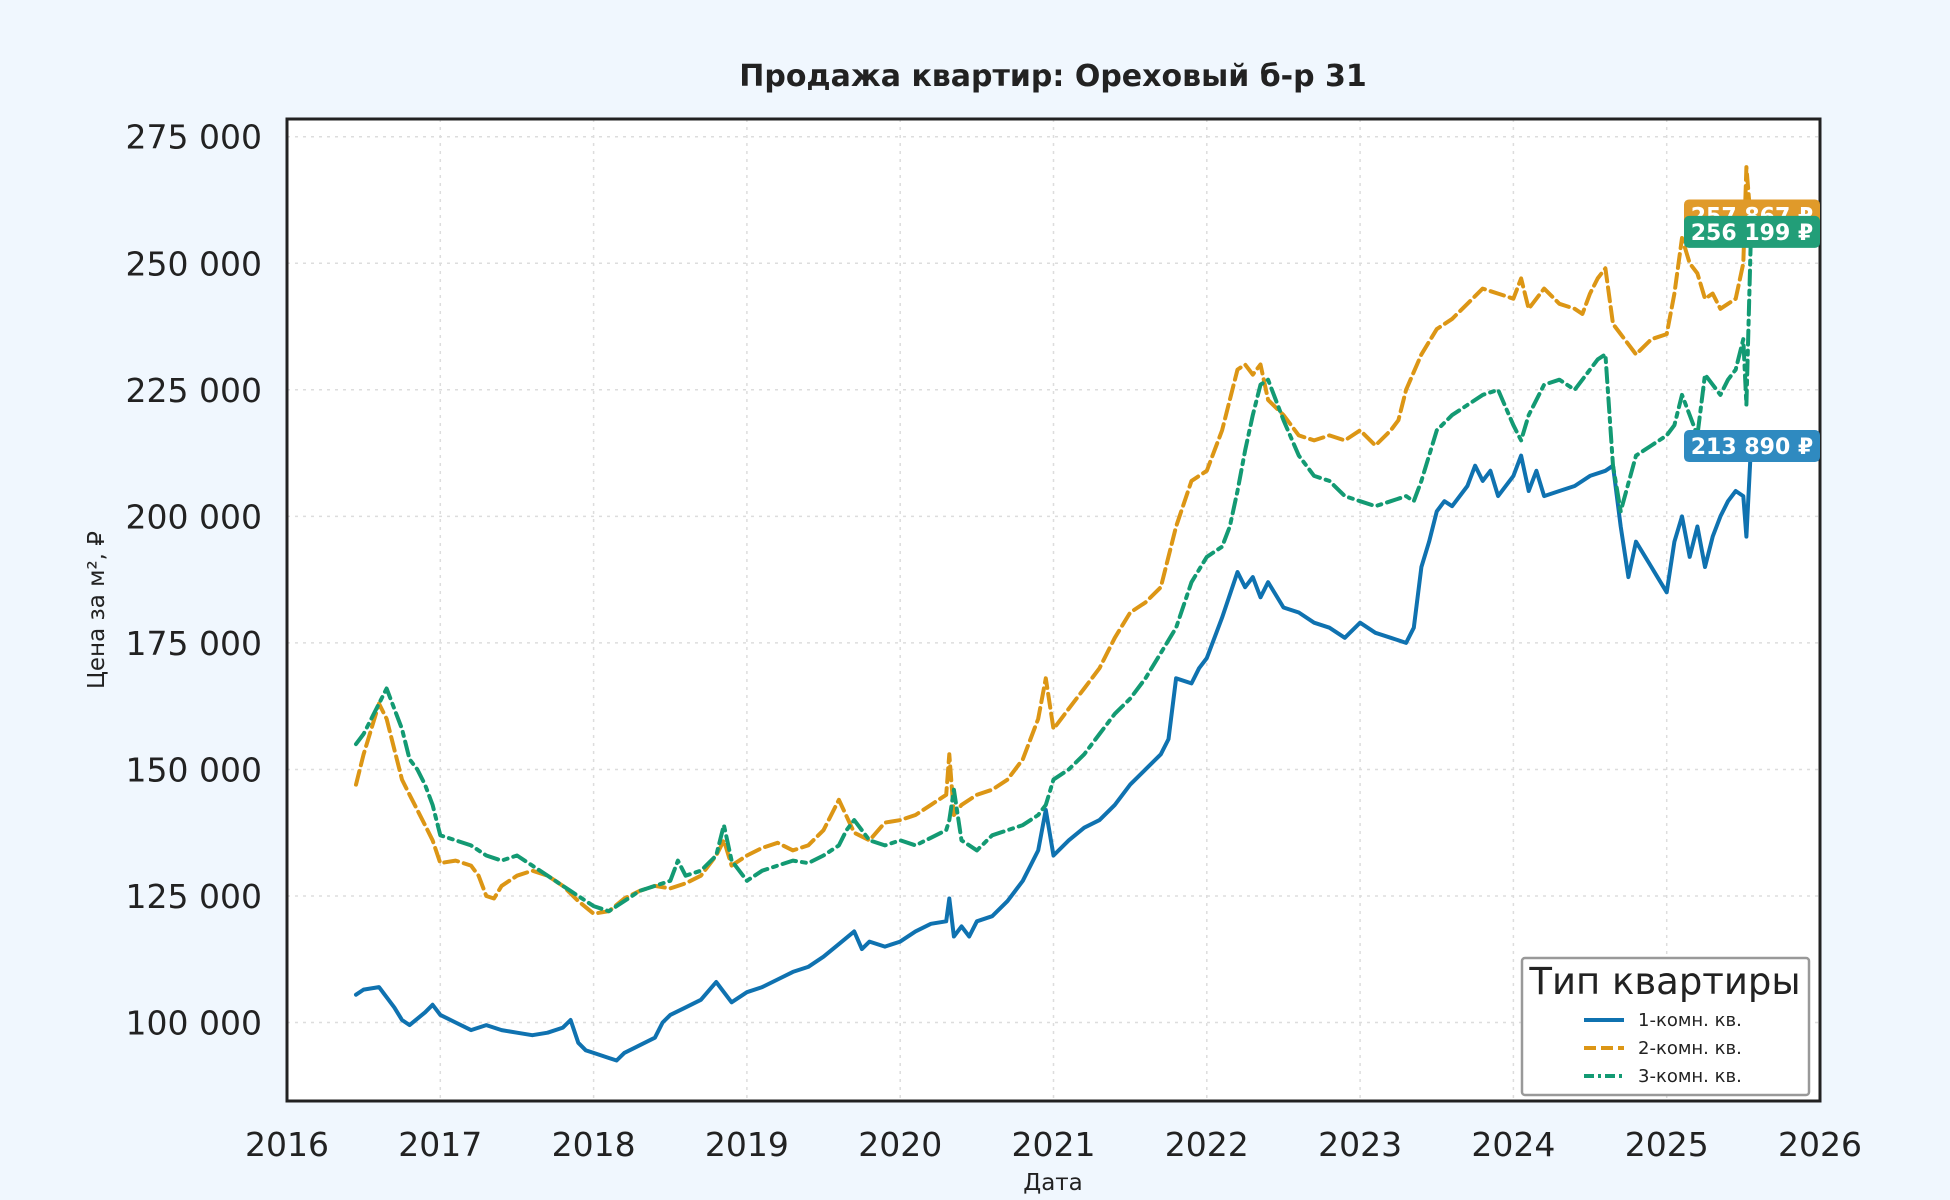 This screenshot has height=1200, width=1950. I want to click on end-label-text-1: 213 890 ₽, so click(1752, 447).